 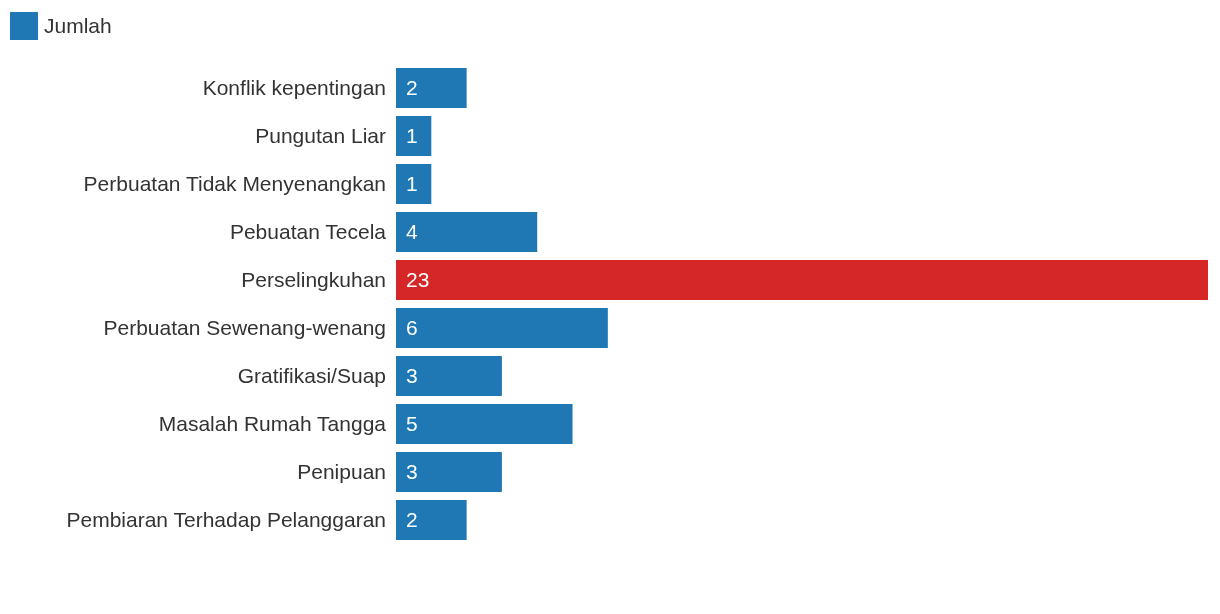 I want to click on y-tick-label: Masalah Rumah Tangga, so click(x=272, y=424).